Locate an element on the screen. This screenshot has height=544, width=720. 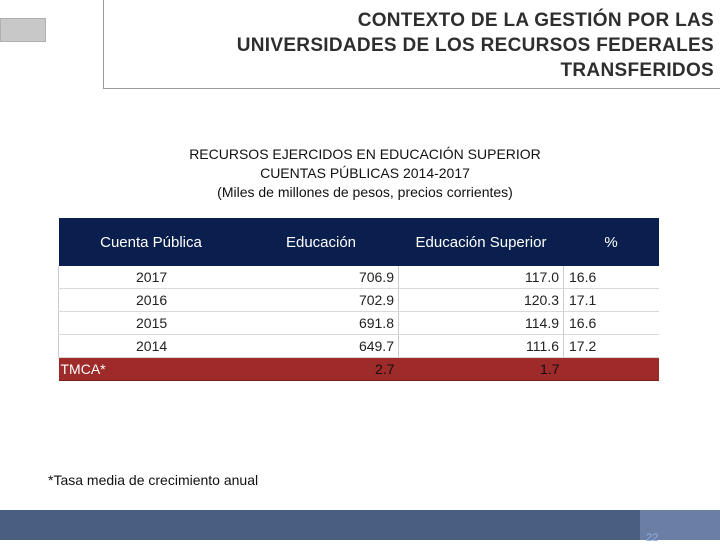
cell-year: 2016 is located at coordinates (151, 300).